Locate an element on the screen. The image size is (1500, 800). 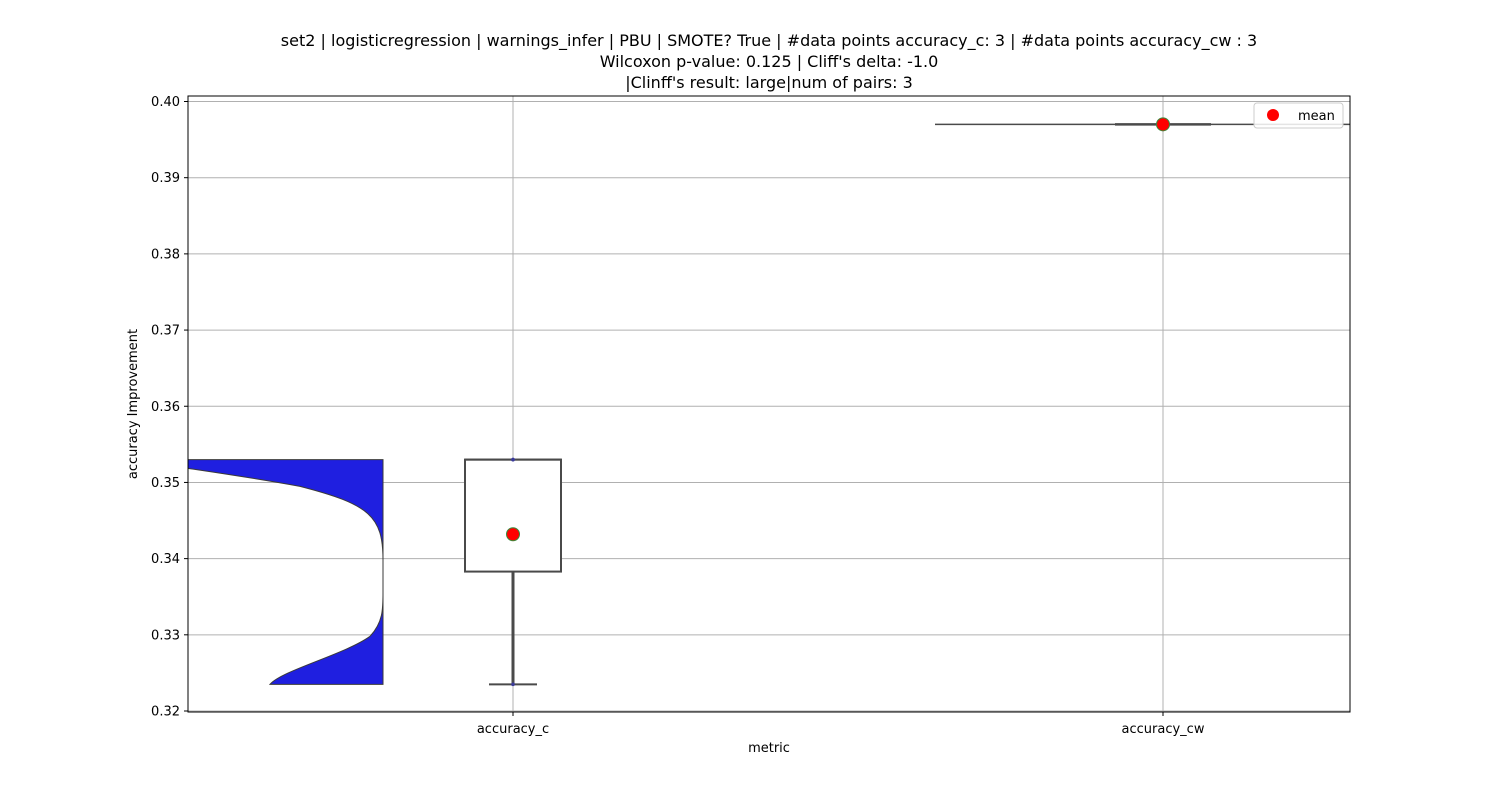
x-axis-ticks: accuracy_c accuracy_cw is located at coordinates (841, 724).